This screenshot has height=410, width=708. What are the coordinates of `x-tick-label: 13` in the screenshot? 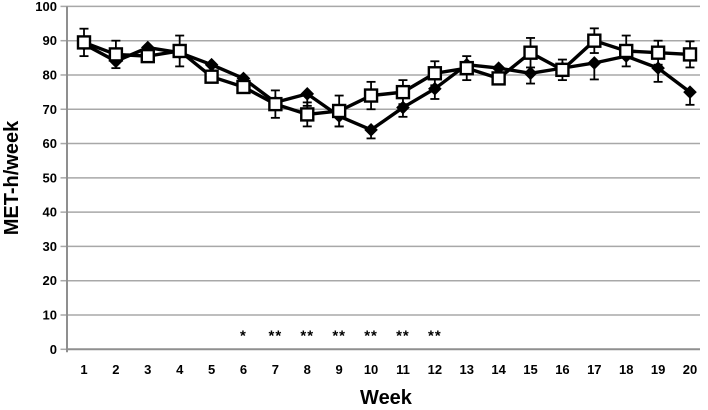 It's located at (467, 369).